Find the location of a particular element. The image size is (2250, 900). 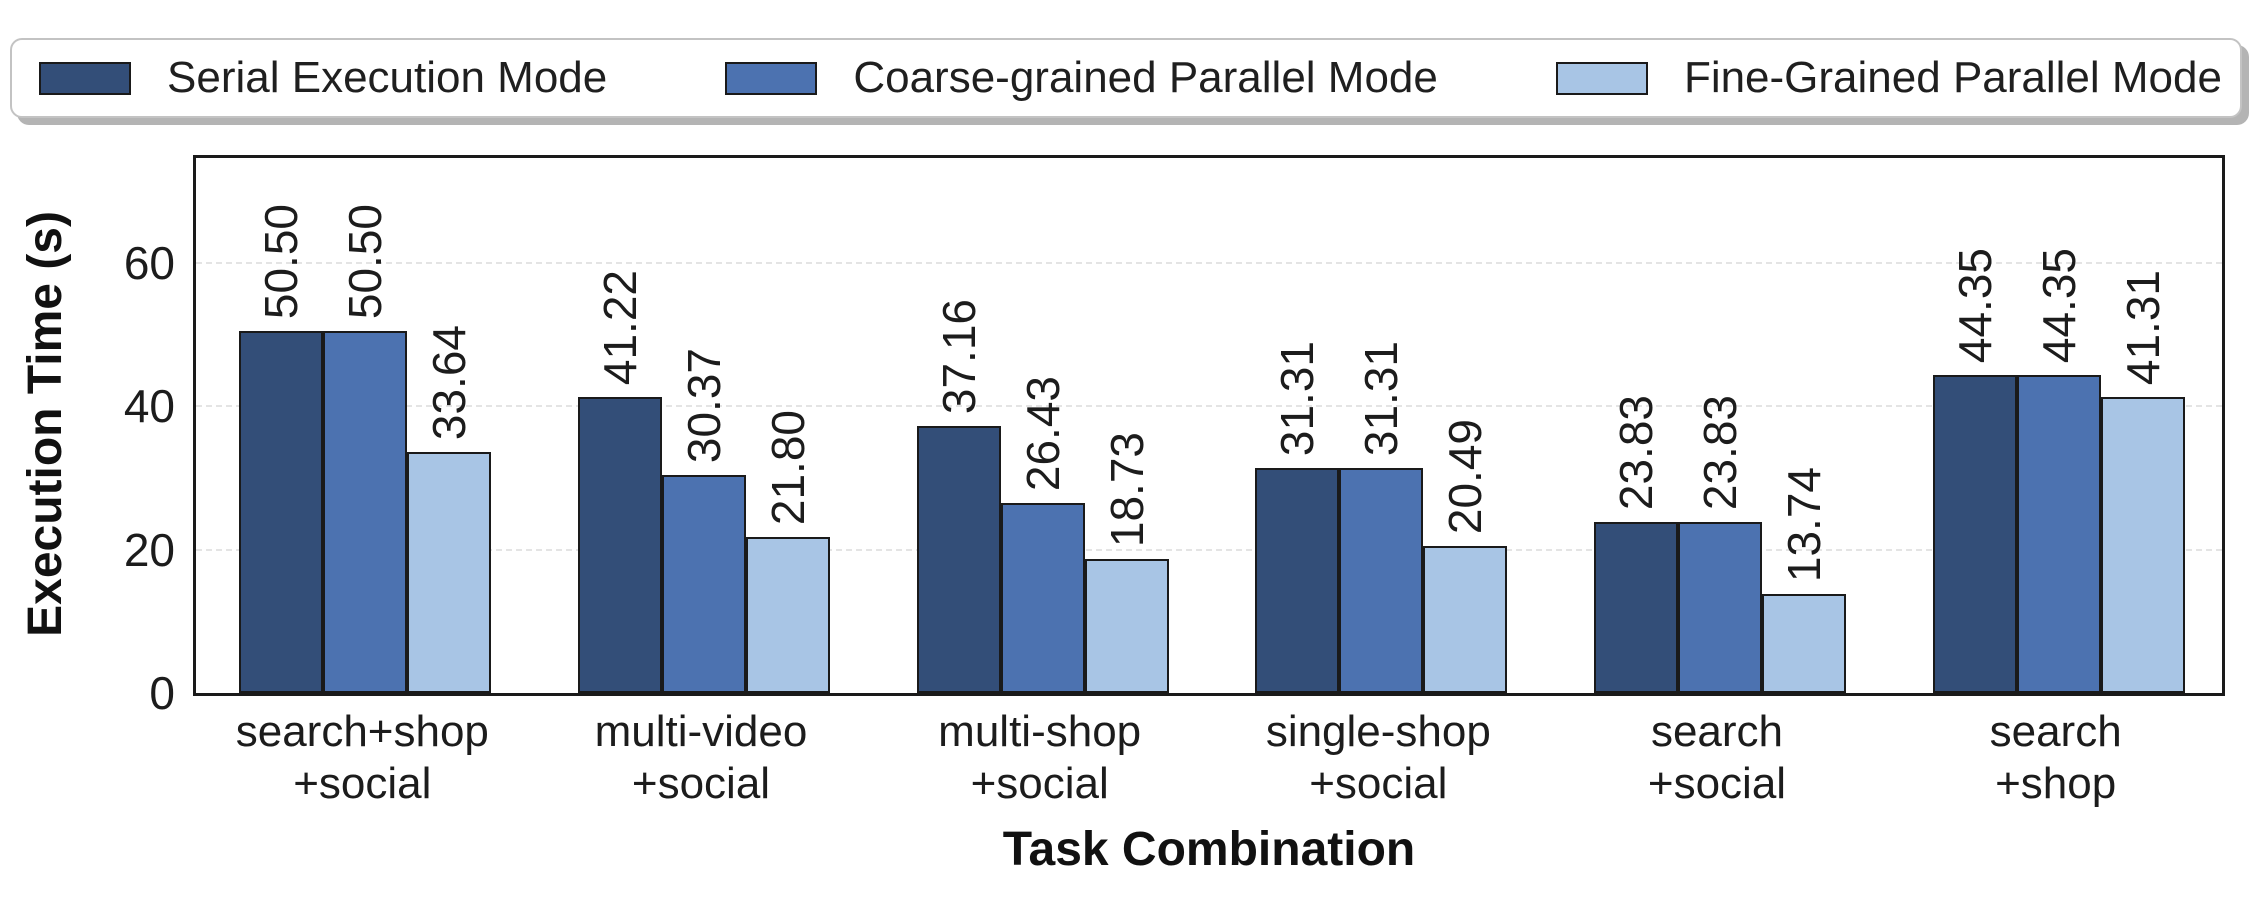

bar-value-text: 13.74 is located at coordinates (1804, 525).